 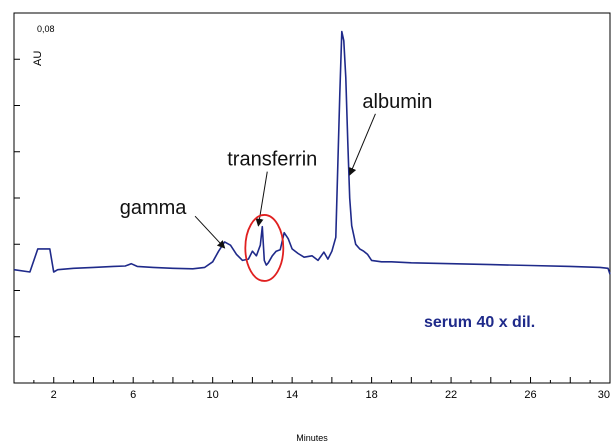 I want to click on x-tick-label: 30, so click(x=604, y=395).